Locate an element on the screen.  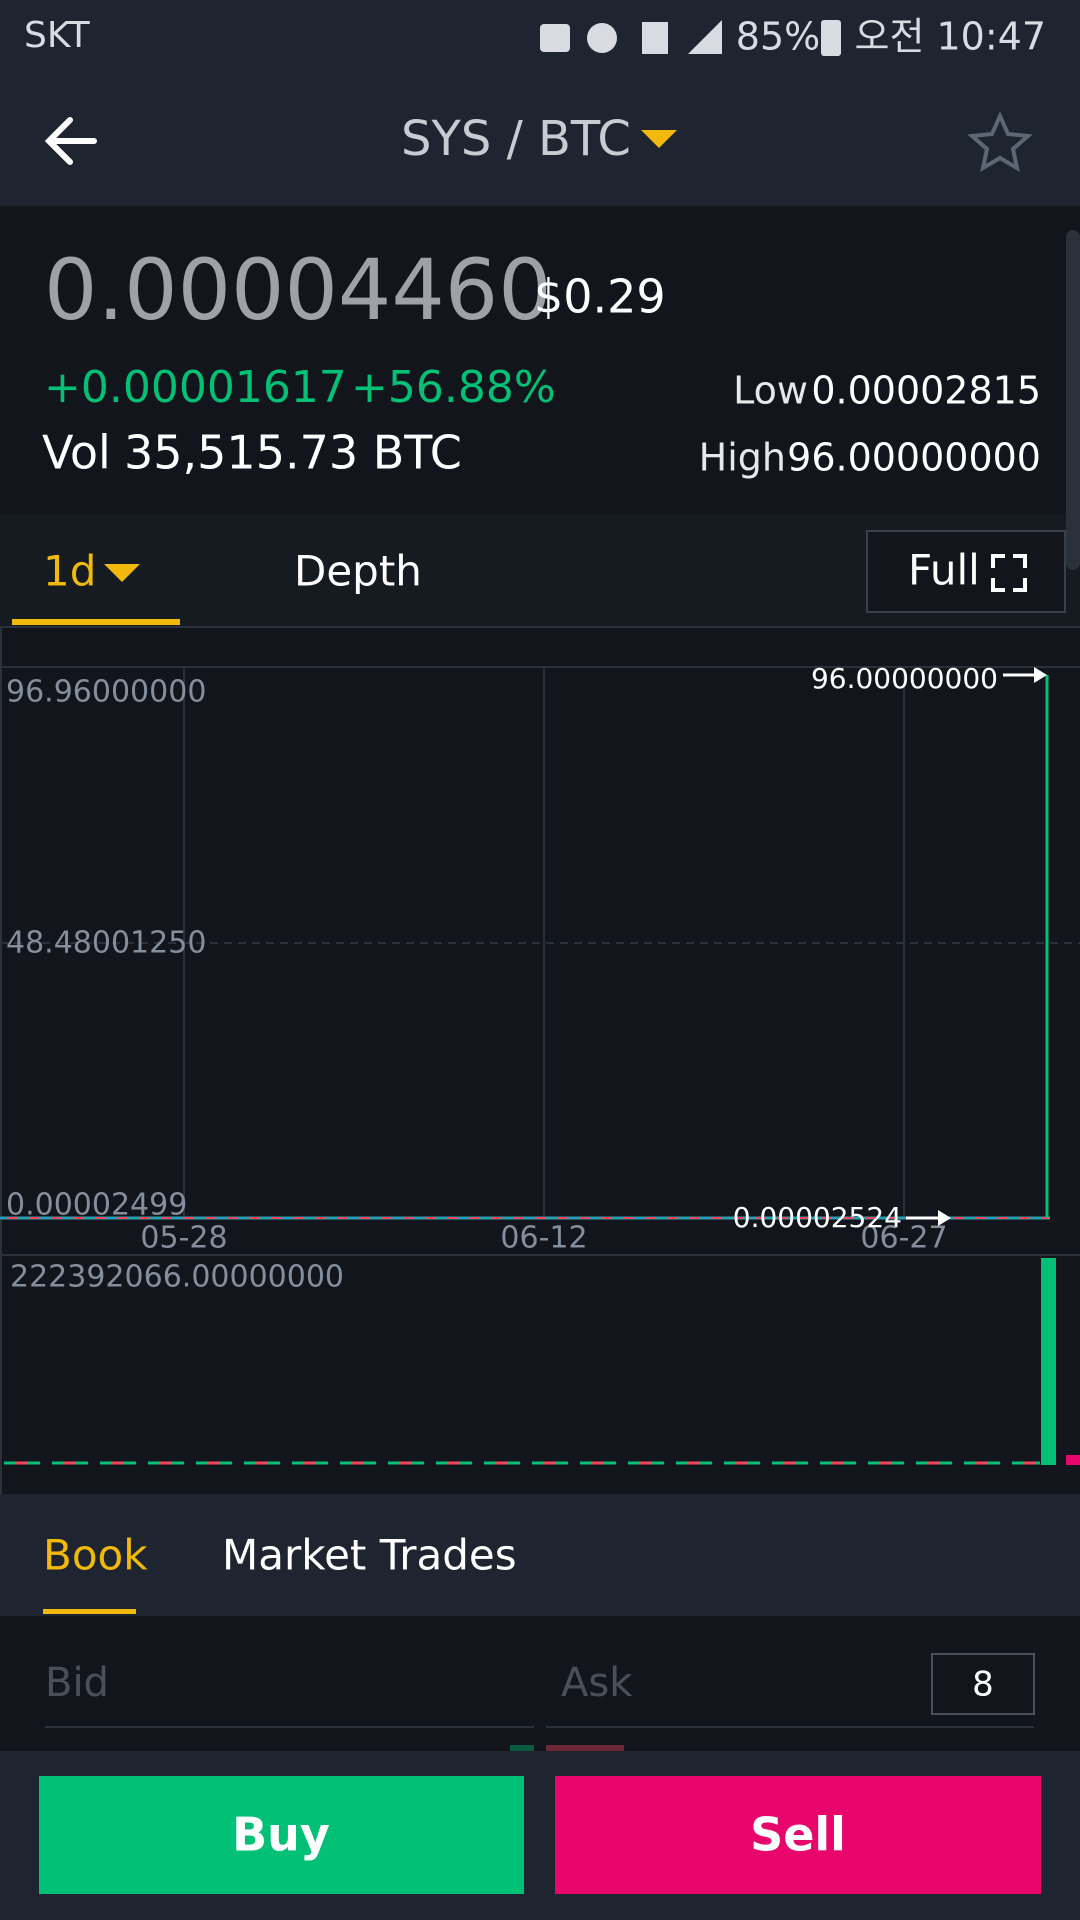
high-label: High is located at coordinates (742, 458).